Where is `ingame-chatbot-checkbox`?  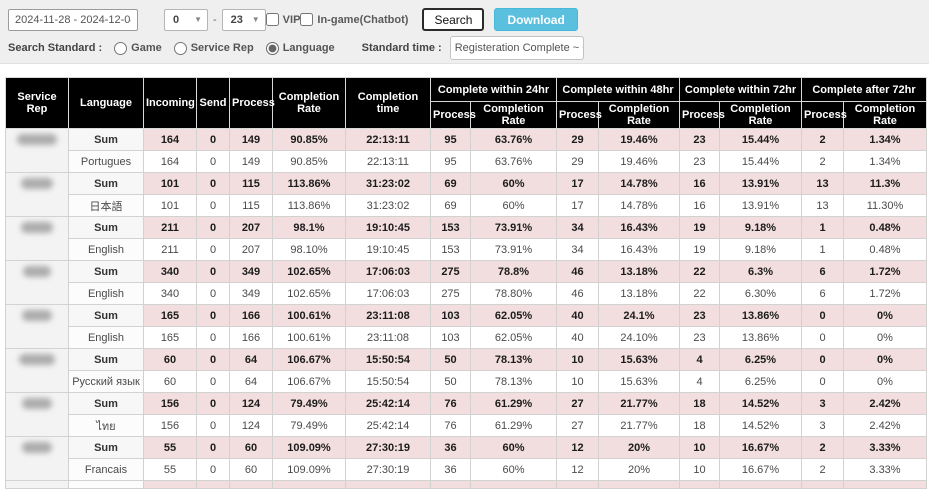
ingame-chatbot-checkbox is located at coordinates (307, 19).